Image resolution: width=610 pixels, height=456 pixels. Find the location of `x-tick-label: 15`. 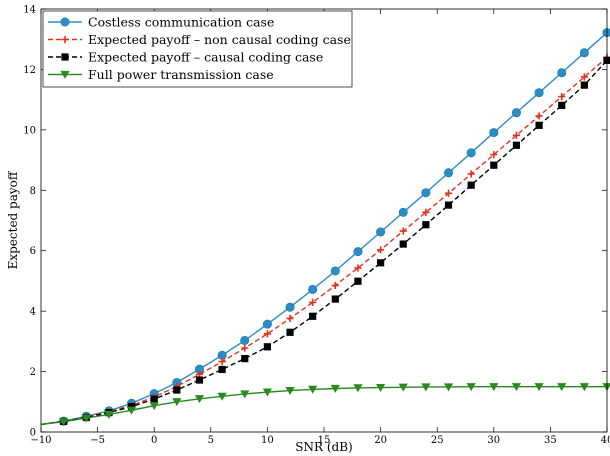

x-tick-label: 15 is located at coordinates (324, 440).